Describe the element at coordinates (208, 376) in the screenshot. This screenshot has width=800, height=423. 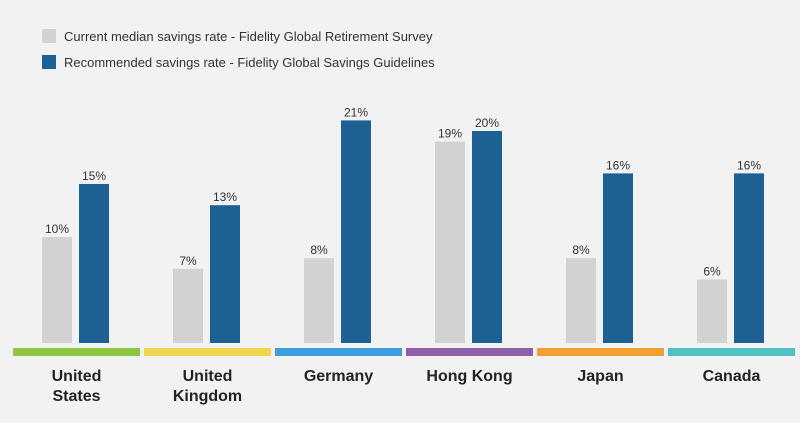
I see `category-label-1-0: United` at that location.